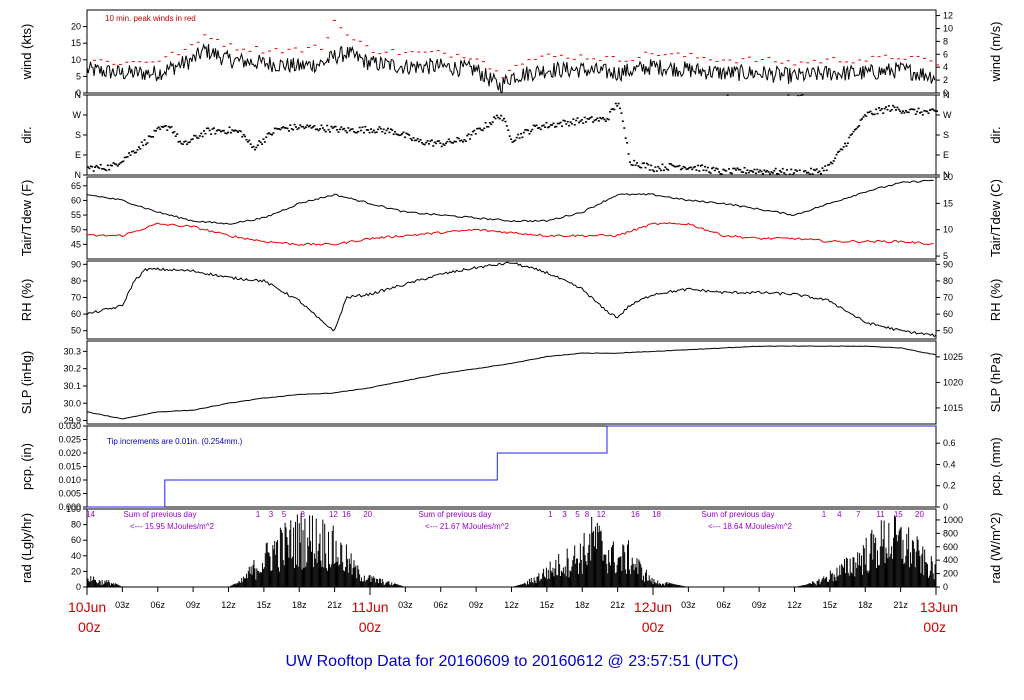  What do you see at coordinates (656, 514) in the screenshot?
I see `rad-hour-label: 18` at bounding box center [656, 514].